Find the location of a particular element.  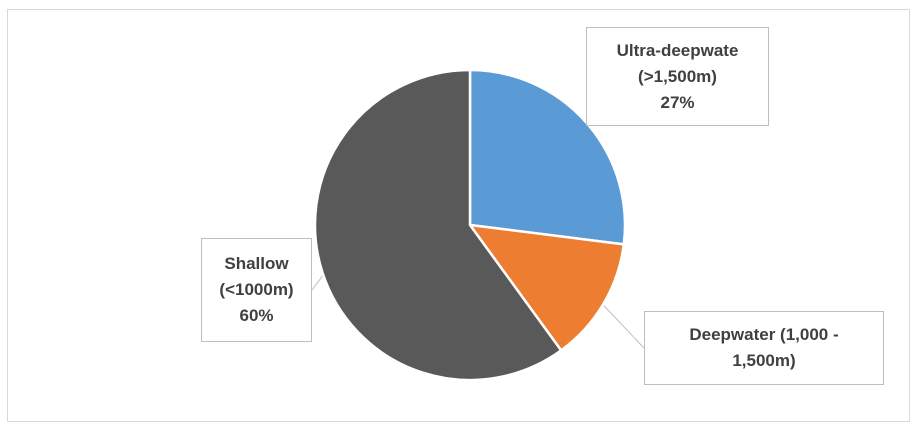

callout-ultra-deepwater-line1: Ultra-deepwate is located at coordinates (677, 50).